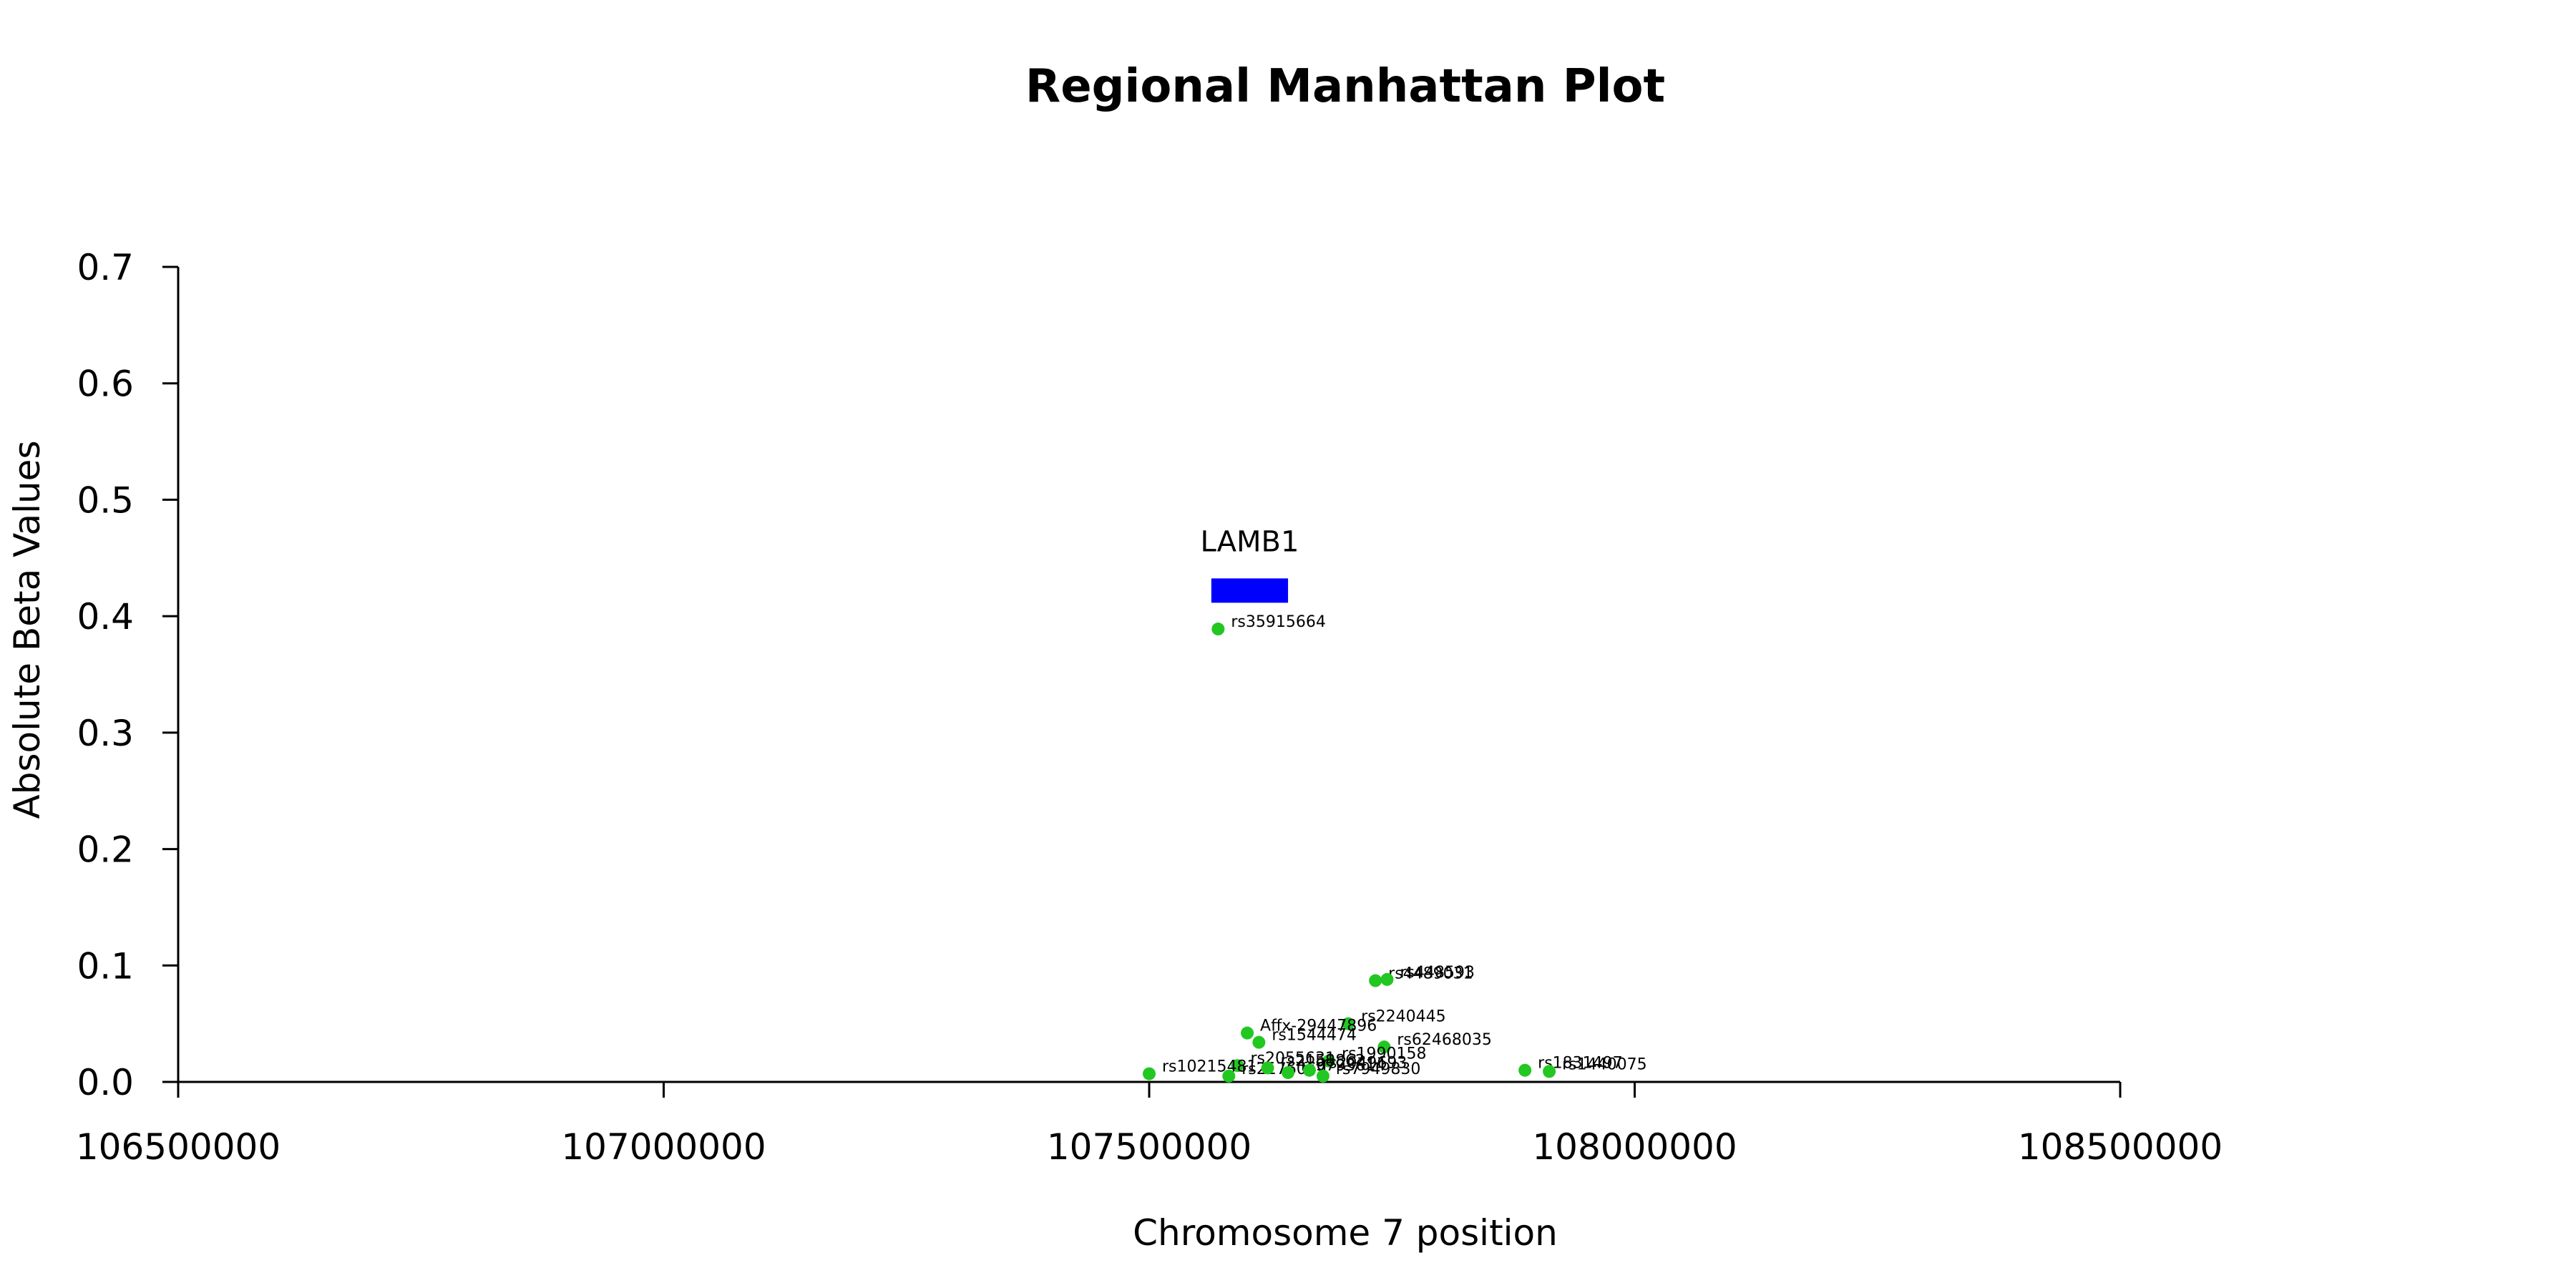  What do you see at coordinates (1278, 622) in the screenshot?
I see `point-label: rs35915664` at bounding box center [1278, 622].